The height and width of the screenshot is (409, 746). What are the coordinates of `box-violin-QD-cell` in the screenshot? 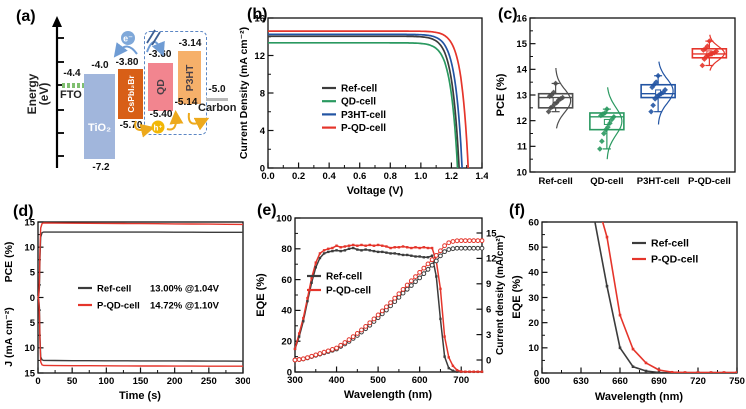 It's located at (607, 123).